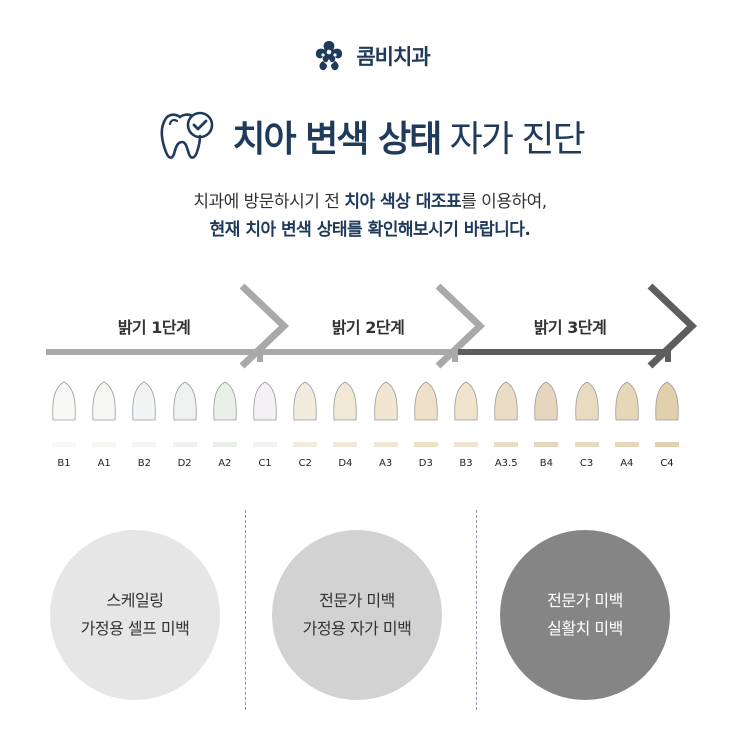 The image size is (740, 740). I want to click on title-light: 자가 진단, so click(517, 139).